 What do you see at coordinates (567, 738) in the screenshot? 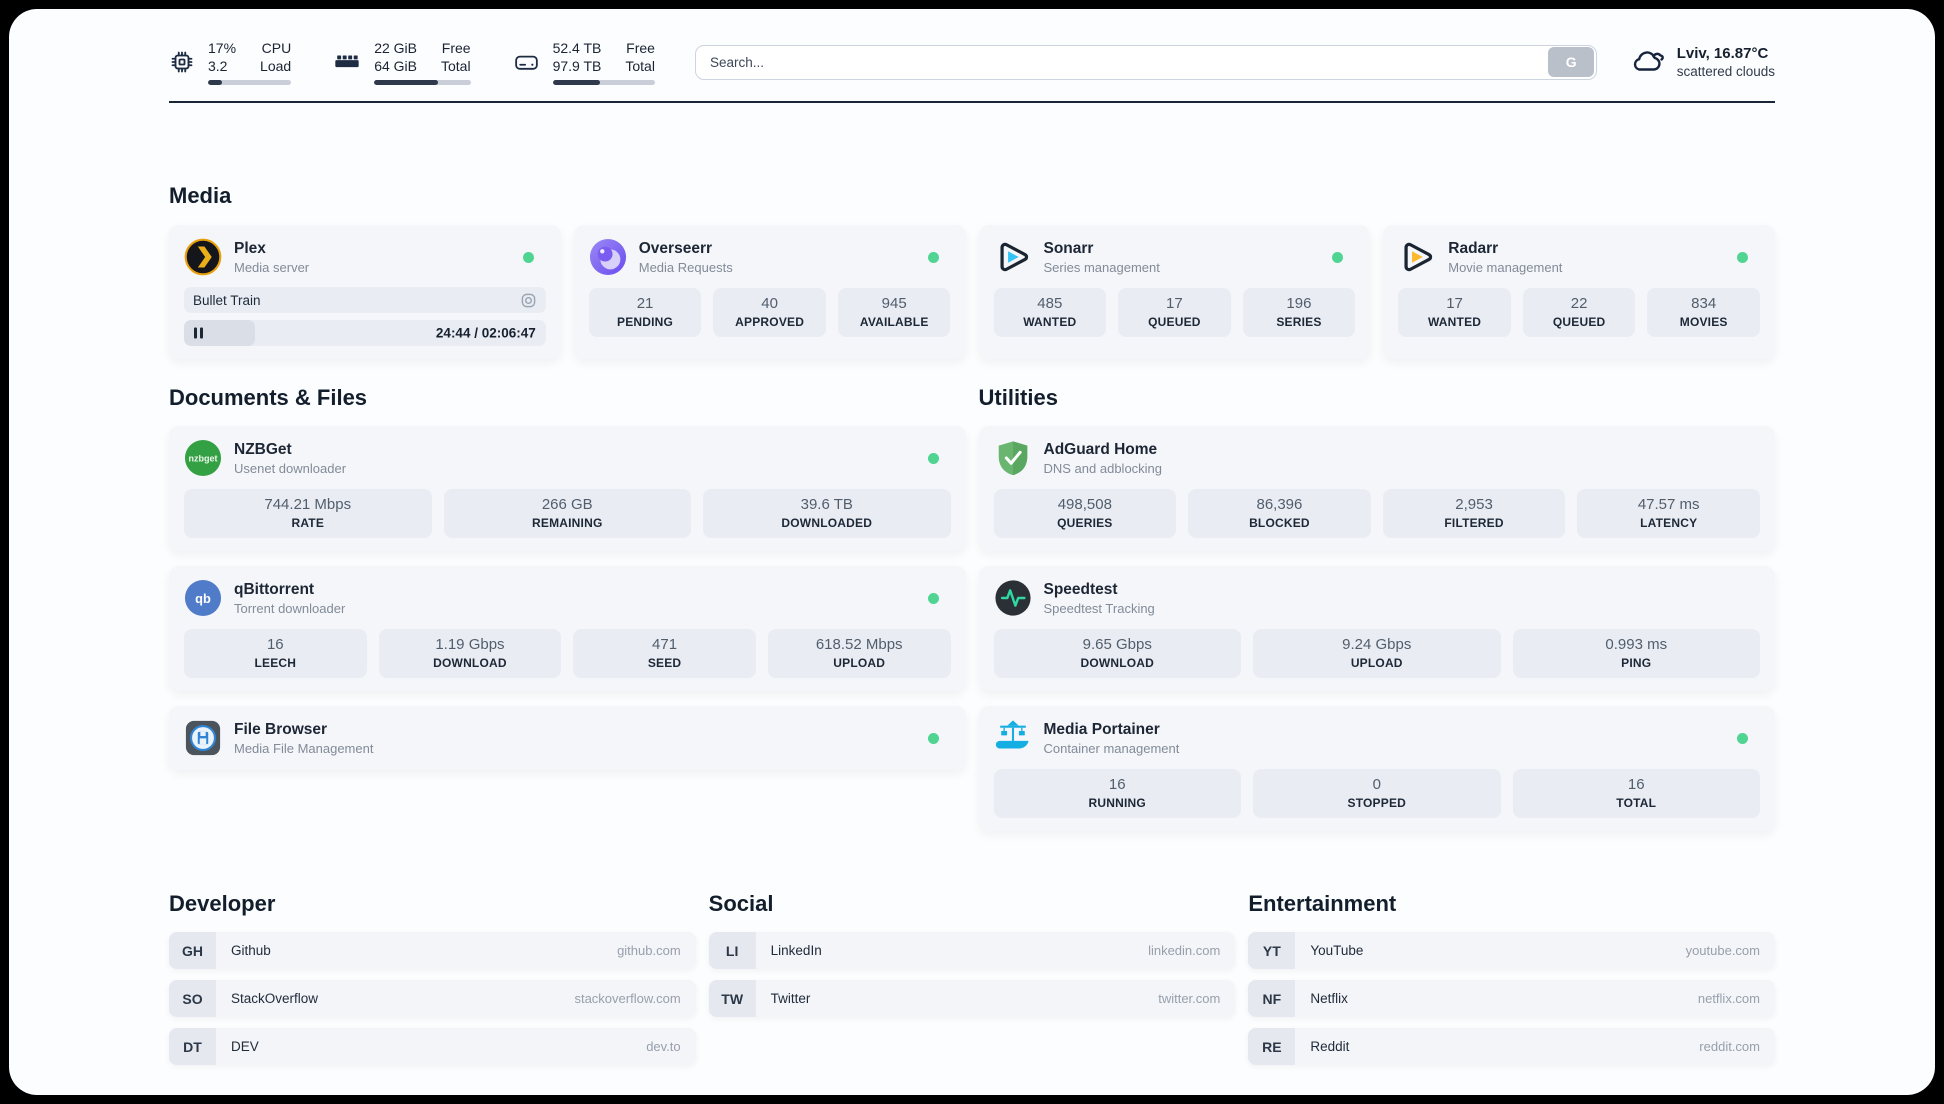
I see `service-card-file-browser: File Browser Media File Management` at bounding box center [567, 738].